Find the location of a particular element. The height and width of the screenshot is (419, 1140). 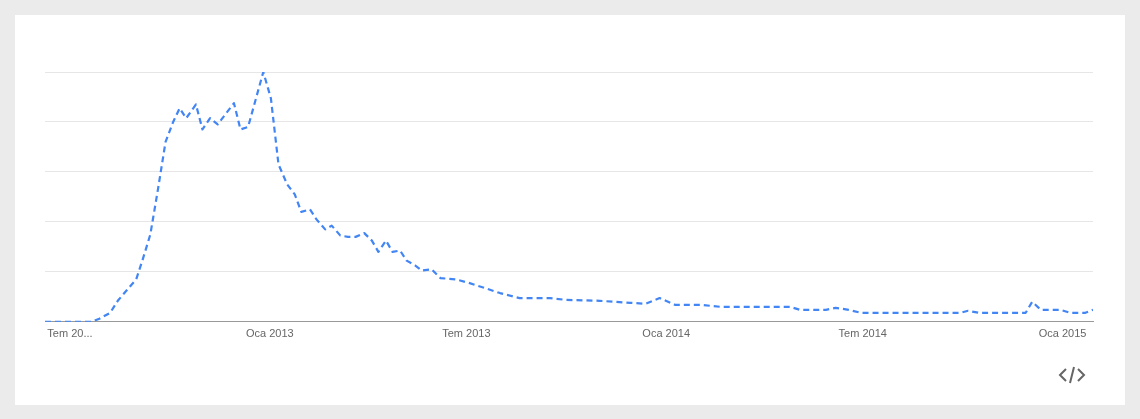

x-tick-label: Tem 2013 is located at coordinates (466, 333).